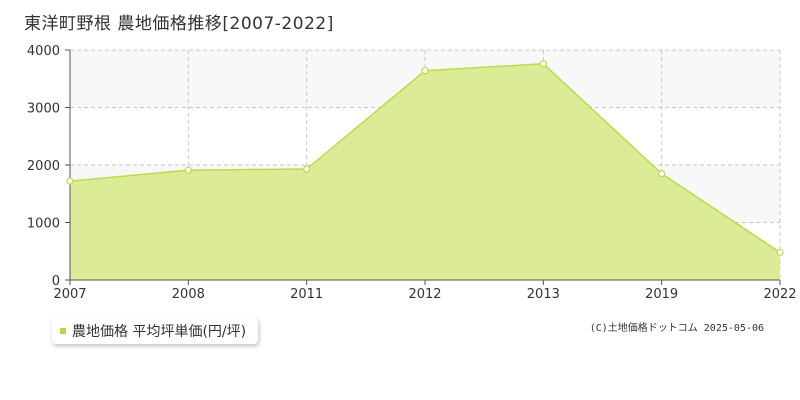 This screenshot has height=400, width=800. I want to click on copyright-text: (C)土地価格ドットコム 2025-05-06, so click(676, 328).